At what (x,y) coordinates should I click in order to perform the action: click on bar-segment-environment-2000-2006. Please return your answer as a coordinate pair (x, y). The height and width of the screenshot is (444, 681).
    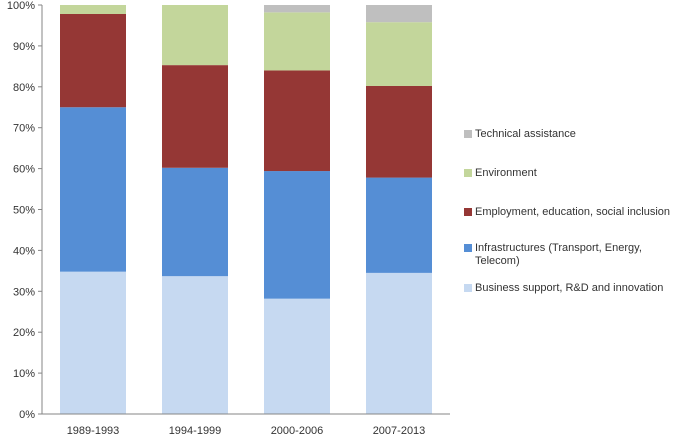
    Looking at the image, I should click on (297, 41).